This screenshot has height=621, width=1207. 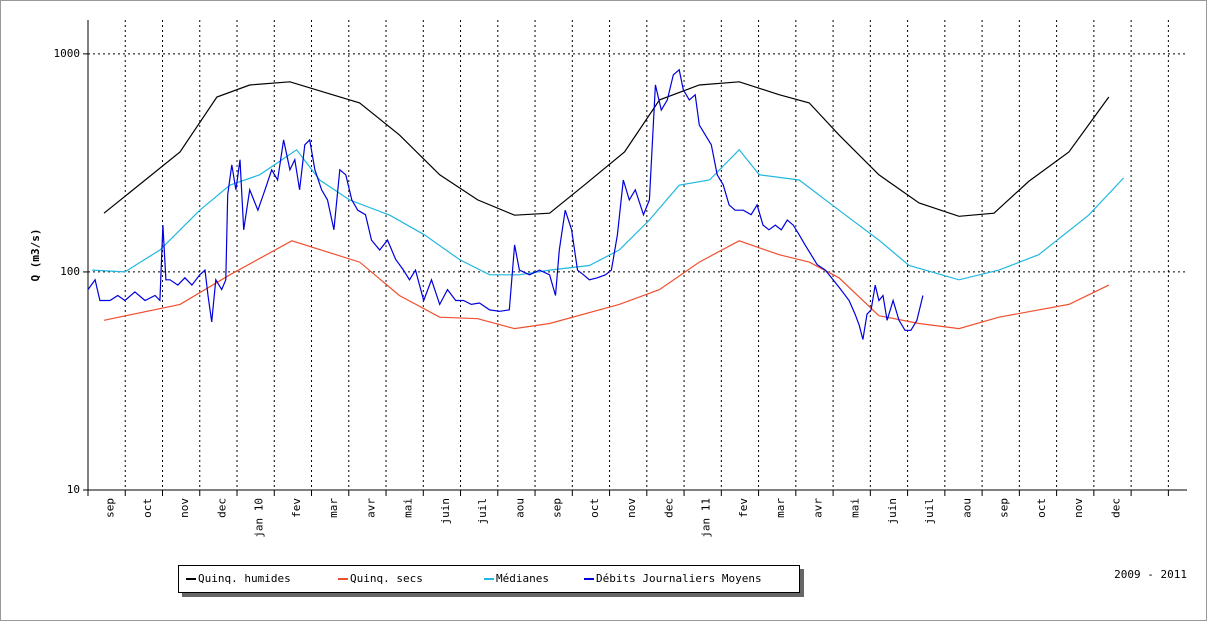 What do you see at coordinates (522, 578) in the screenshot?
I see `legend-label: Médianes` at bounding box center [522, 578].